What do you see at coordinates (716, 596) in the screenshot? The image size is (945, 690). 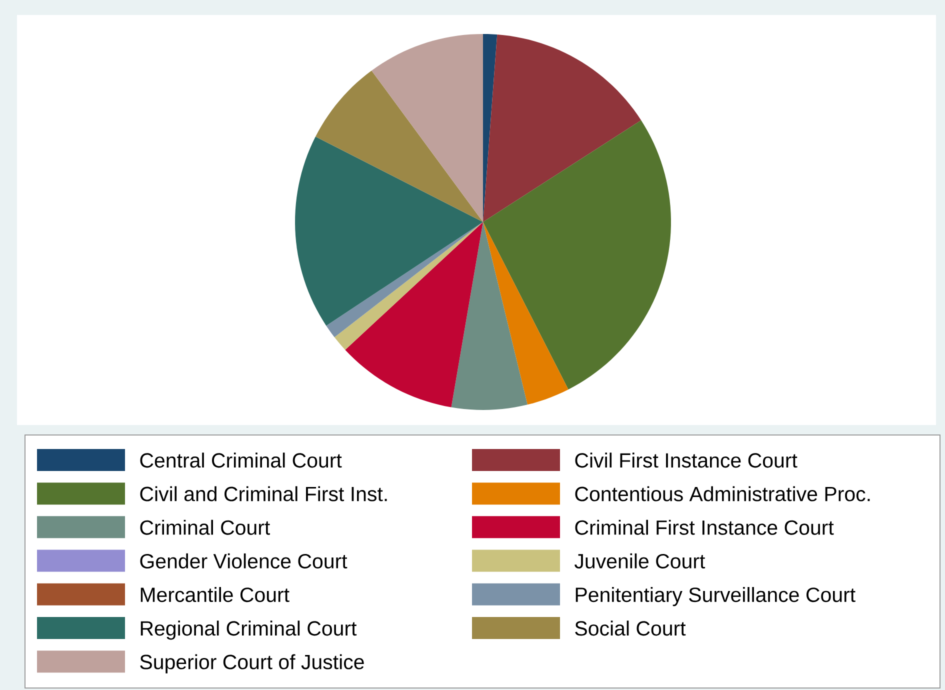 I see `legend-label: Penitentiary Surveillance Court` at bounding box center [716, 596].